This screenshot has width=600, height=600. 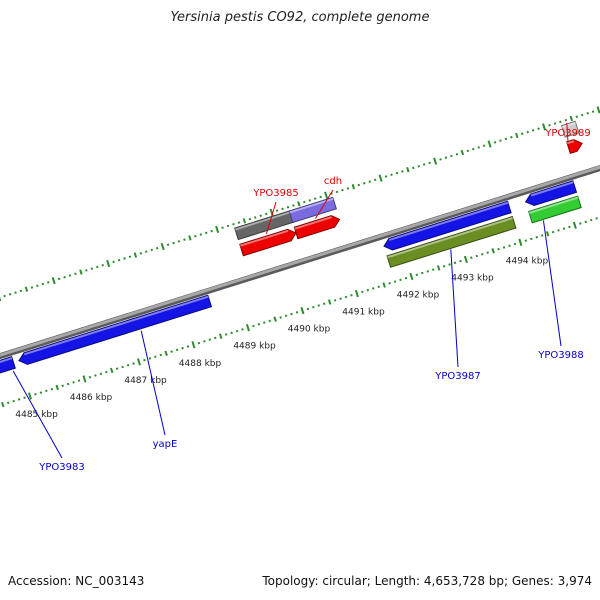 What do you see at coordinates (555, 209) in the screenshot?
I see `feature-YPO3988-misc` at bounding box center [555, 209].